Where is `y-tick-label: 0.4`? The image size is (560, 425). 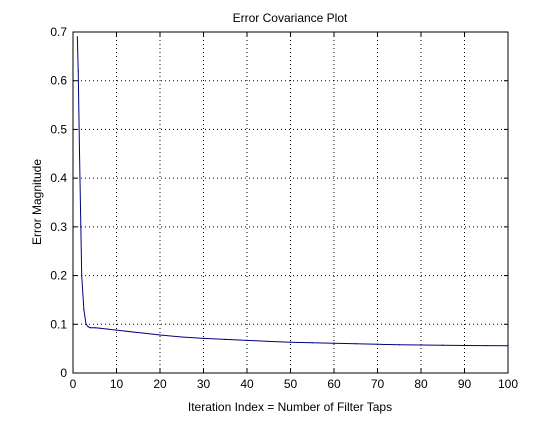 y-tick-label: 0.4 is located at coordinates (58, 178).